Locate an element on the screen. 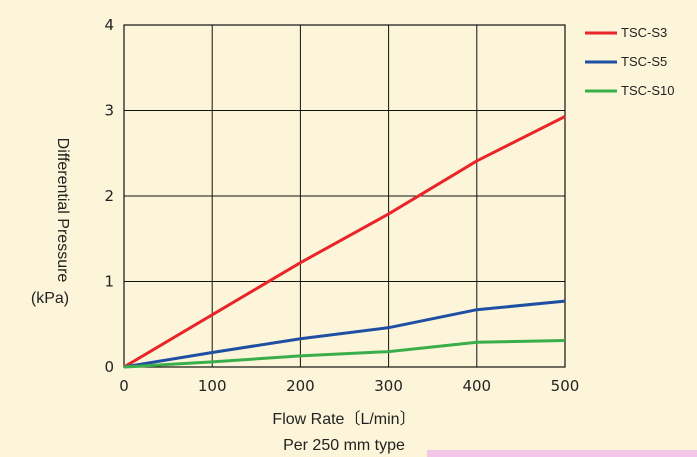 This screenshot has width=697, height=457. y-tick-label: 3 is located at coordinates (109, 111).